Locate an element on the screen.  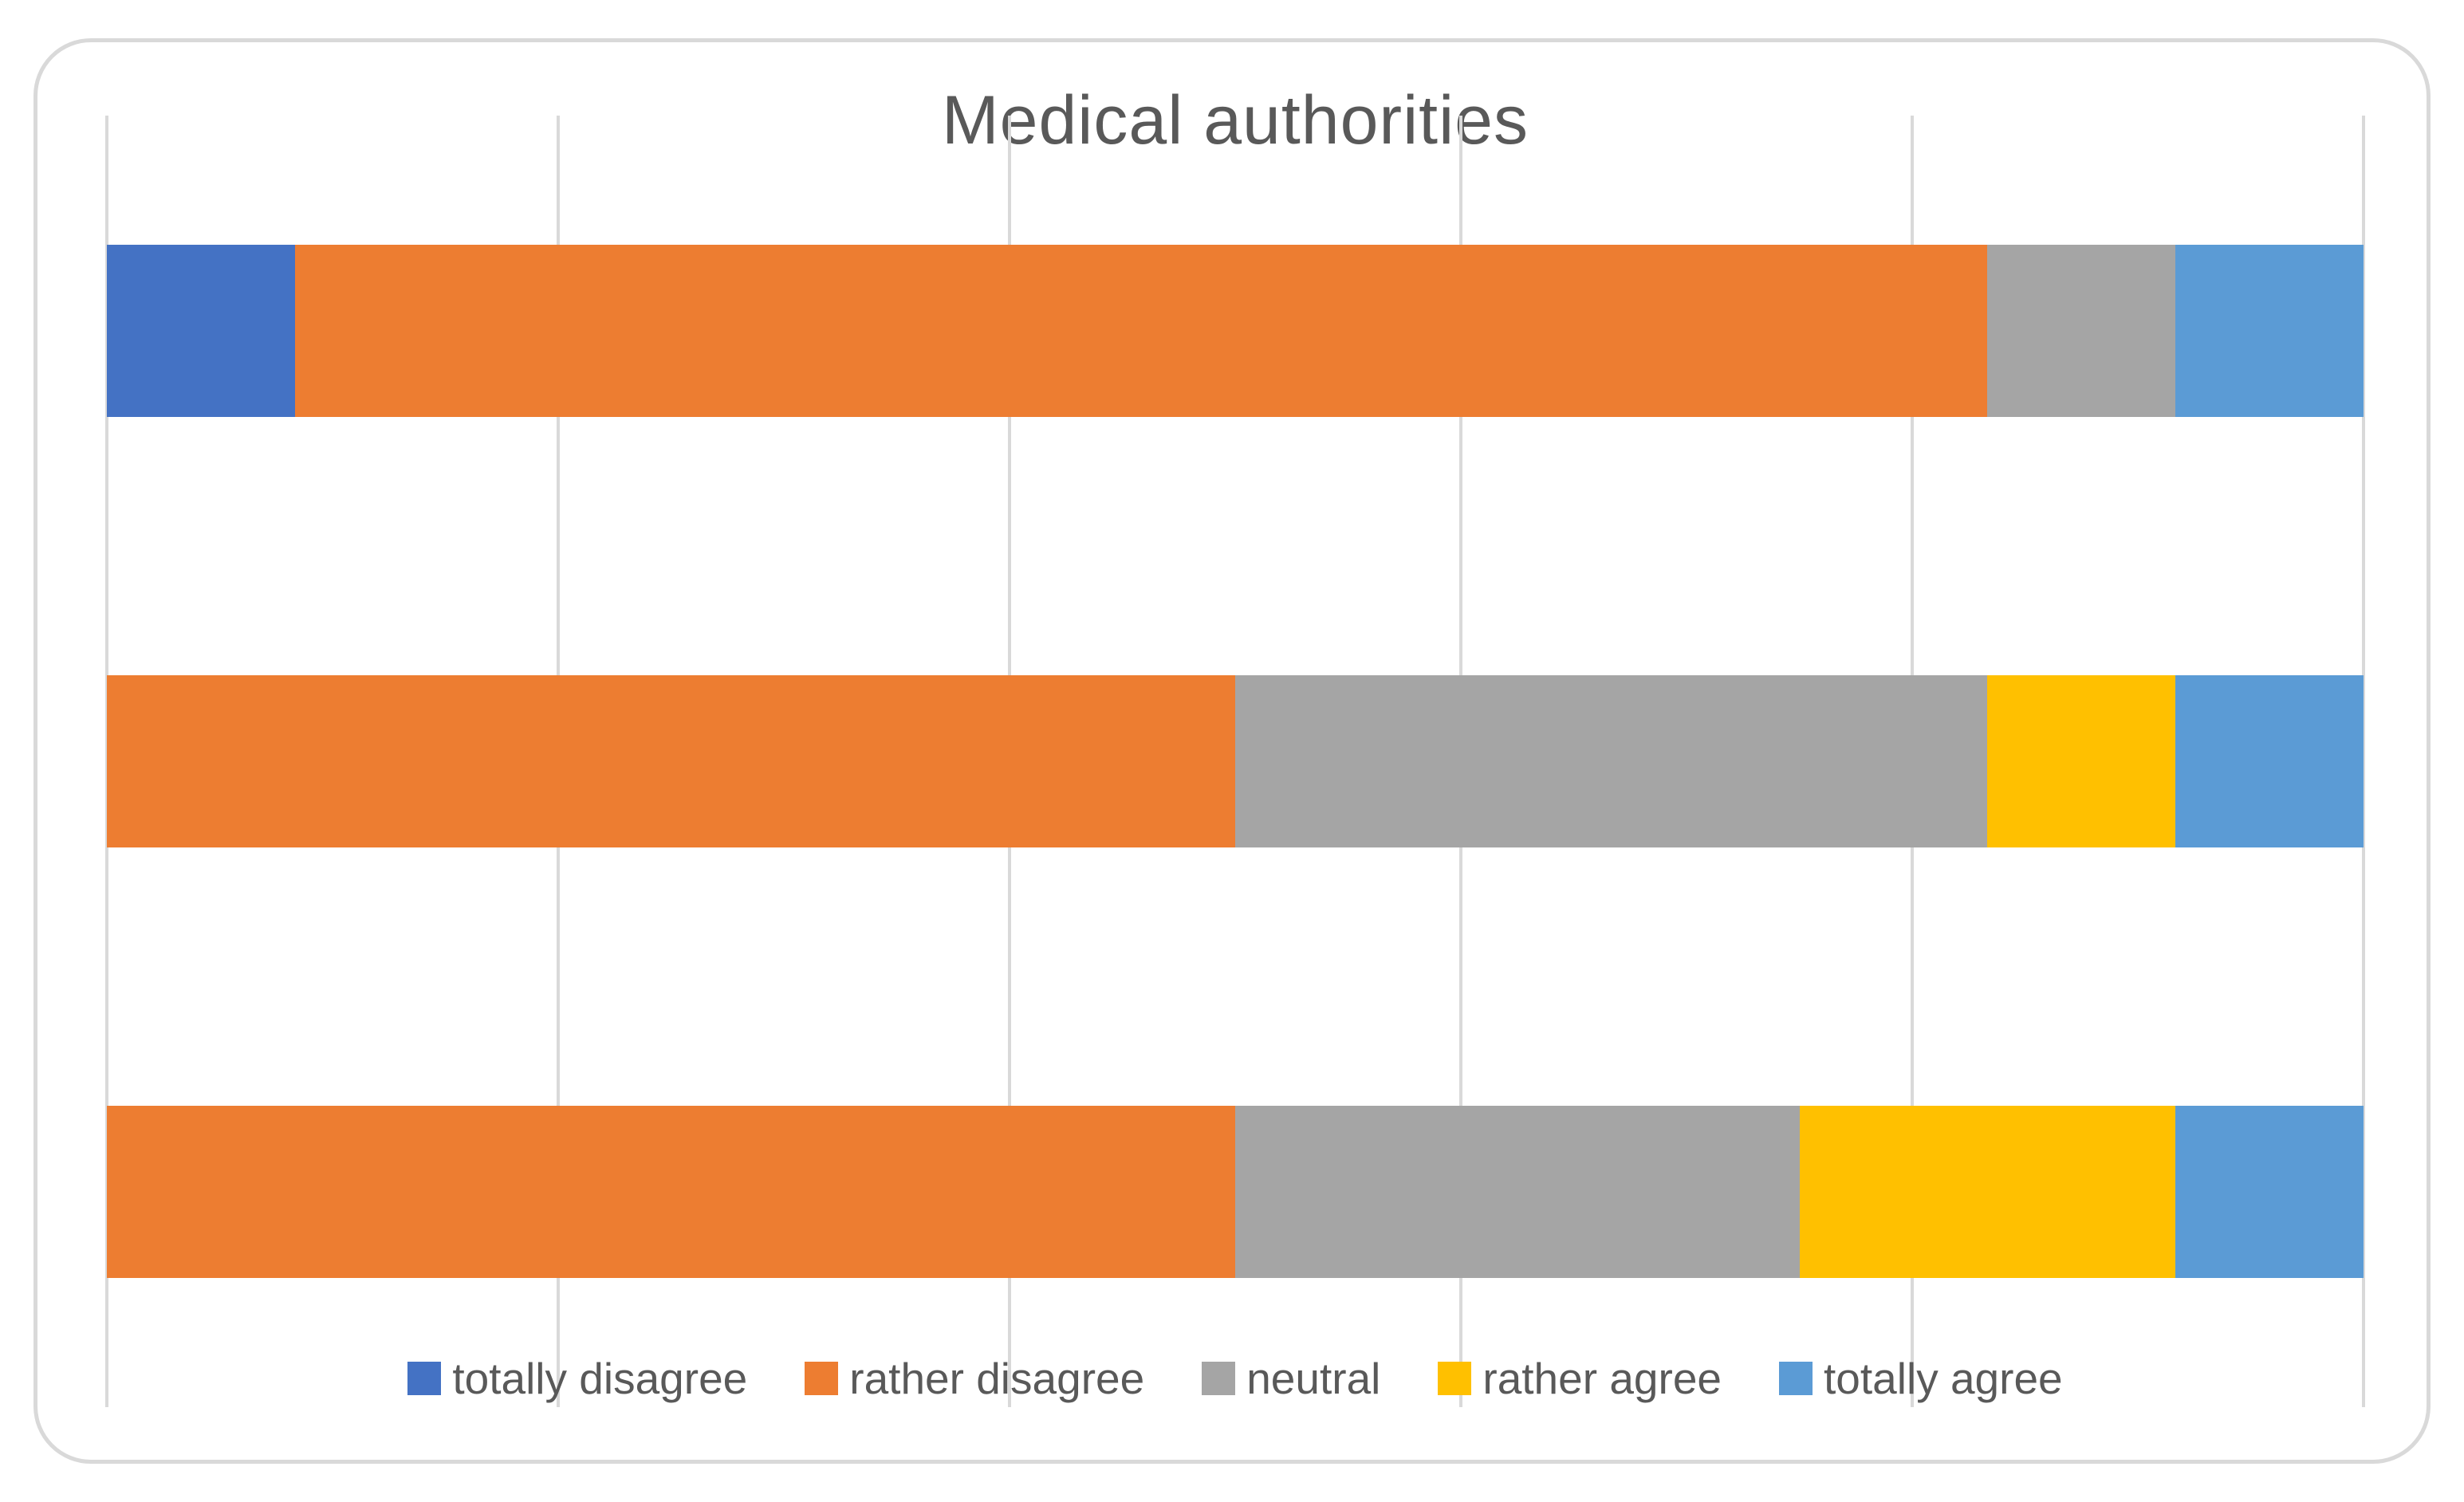
legend-entry-rather-agree: rather agree is located at coordinates (1580, 1378).